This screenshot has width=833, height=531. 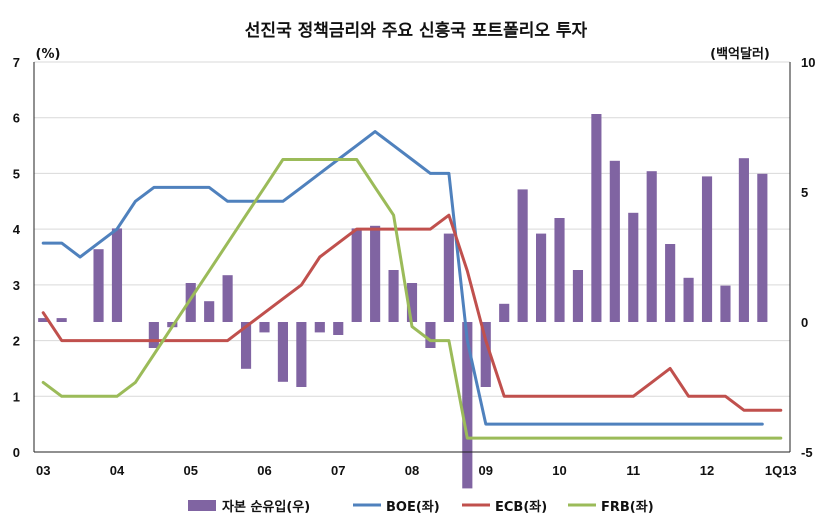 What do you see at coordinates (264, 470) in the screenshot?
I see `x-tick-label: 06` at bounding box center [264, 470].